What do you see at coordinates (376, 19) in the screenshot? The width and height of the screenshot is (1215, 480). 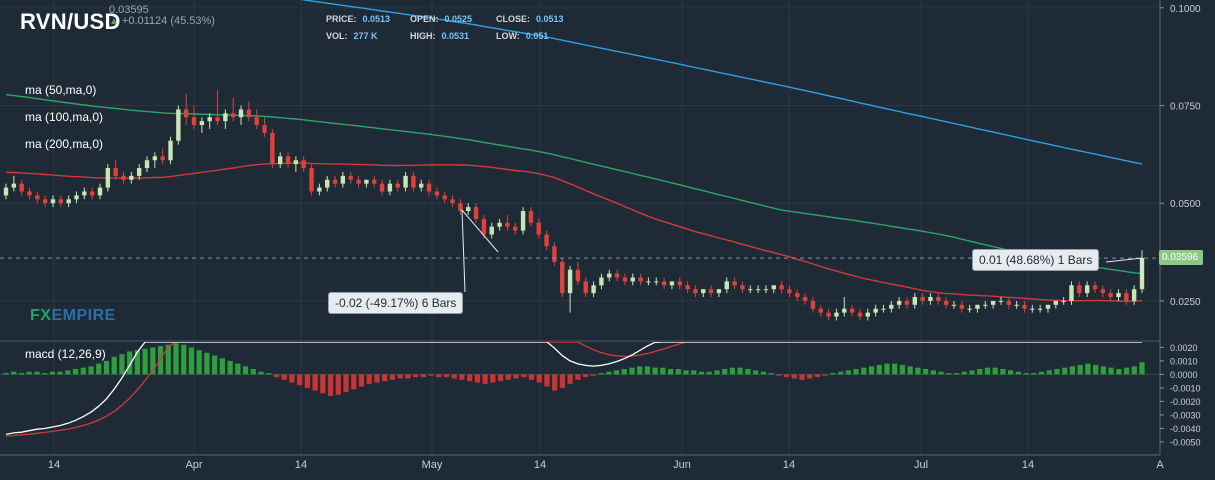 I see `ohlc-value: 0.0513` at bounding box center [376, 19].